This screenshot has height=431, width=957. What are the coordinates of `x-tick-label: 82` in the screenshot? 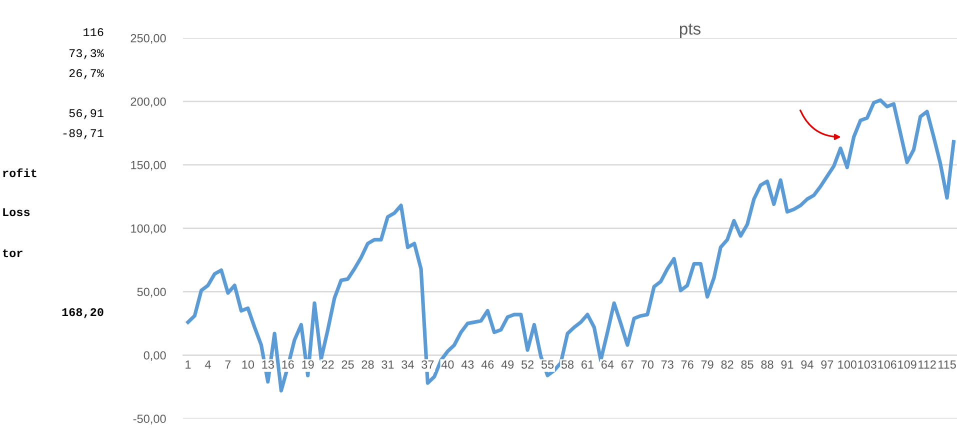 It's located at (727, 364).